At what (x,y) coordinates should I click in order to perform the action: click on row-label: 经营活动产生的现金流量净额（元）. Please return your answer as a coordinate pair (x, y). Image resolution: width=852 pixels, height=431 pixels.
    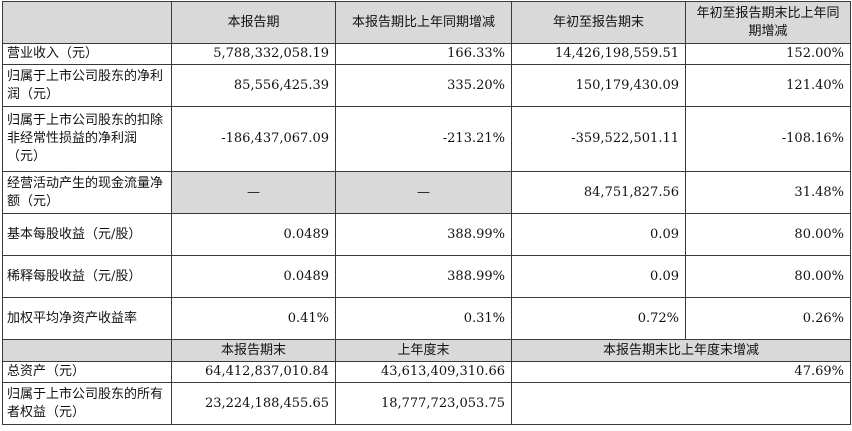
    Looking at the image, I should click on (87, 192).